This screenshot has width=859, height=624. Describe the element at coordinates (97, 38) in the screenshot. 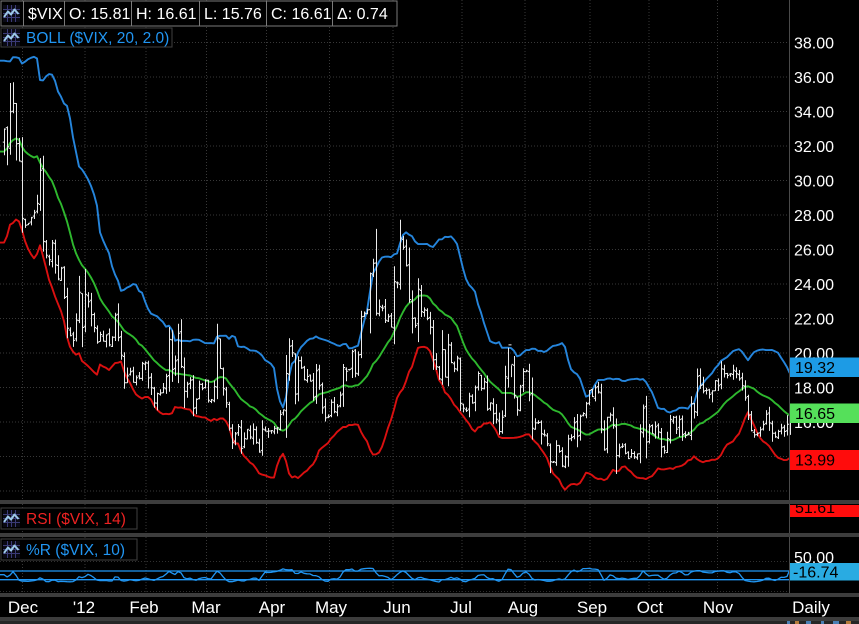

I see `svg-text: BOLL ($VIX, 20, 2.0)` at that location.